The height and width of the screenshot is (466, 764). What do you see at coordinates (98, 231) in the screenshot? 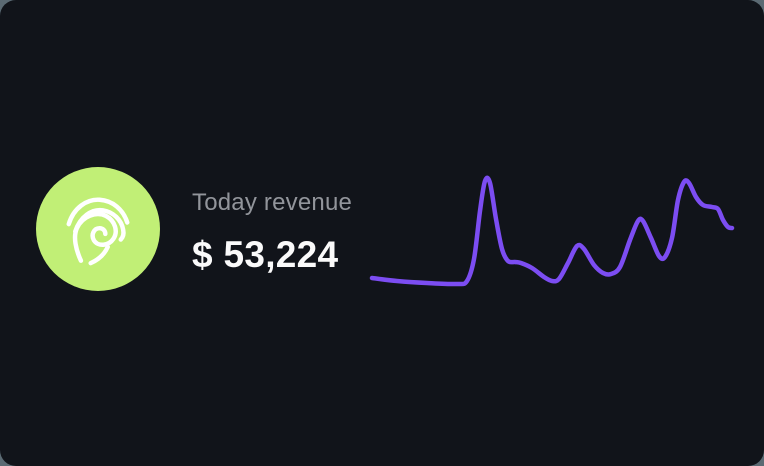
I see `fingerprint-icon` at bounding box center [98, 231].